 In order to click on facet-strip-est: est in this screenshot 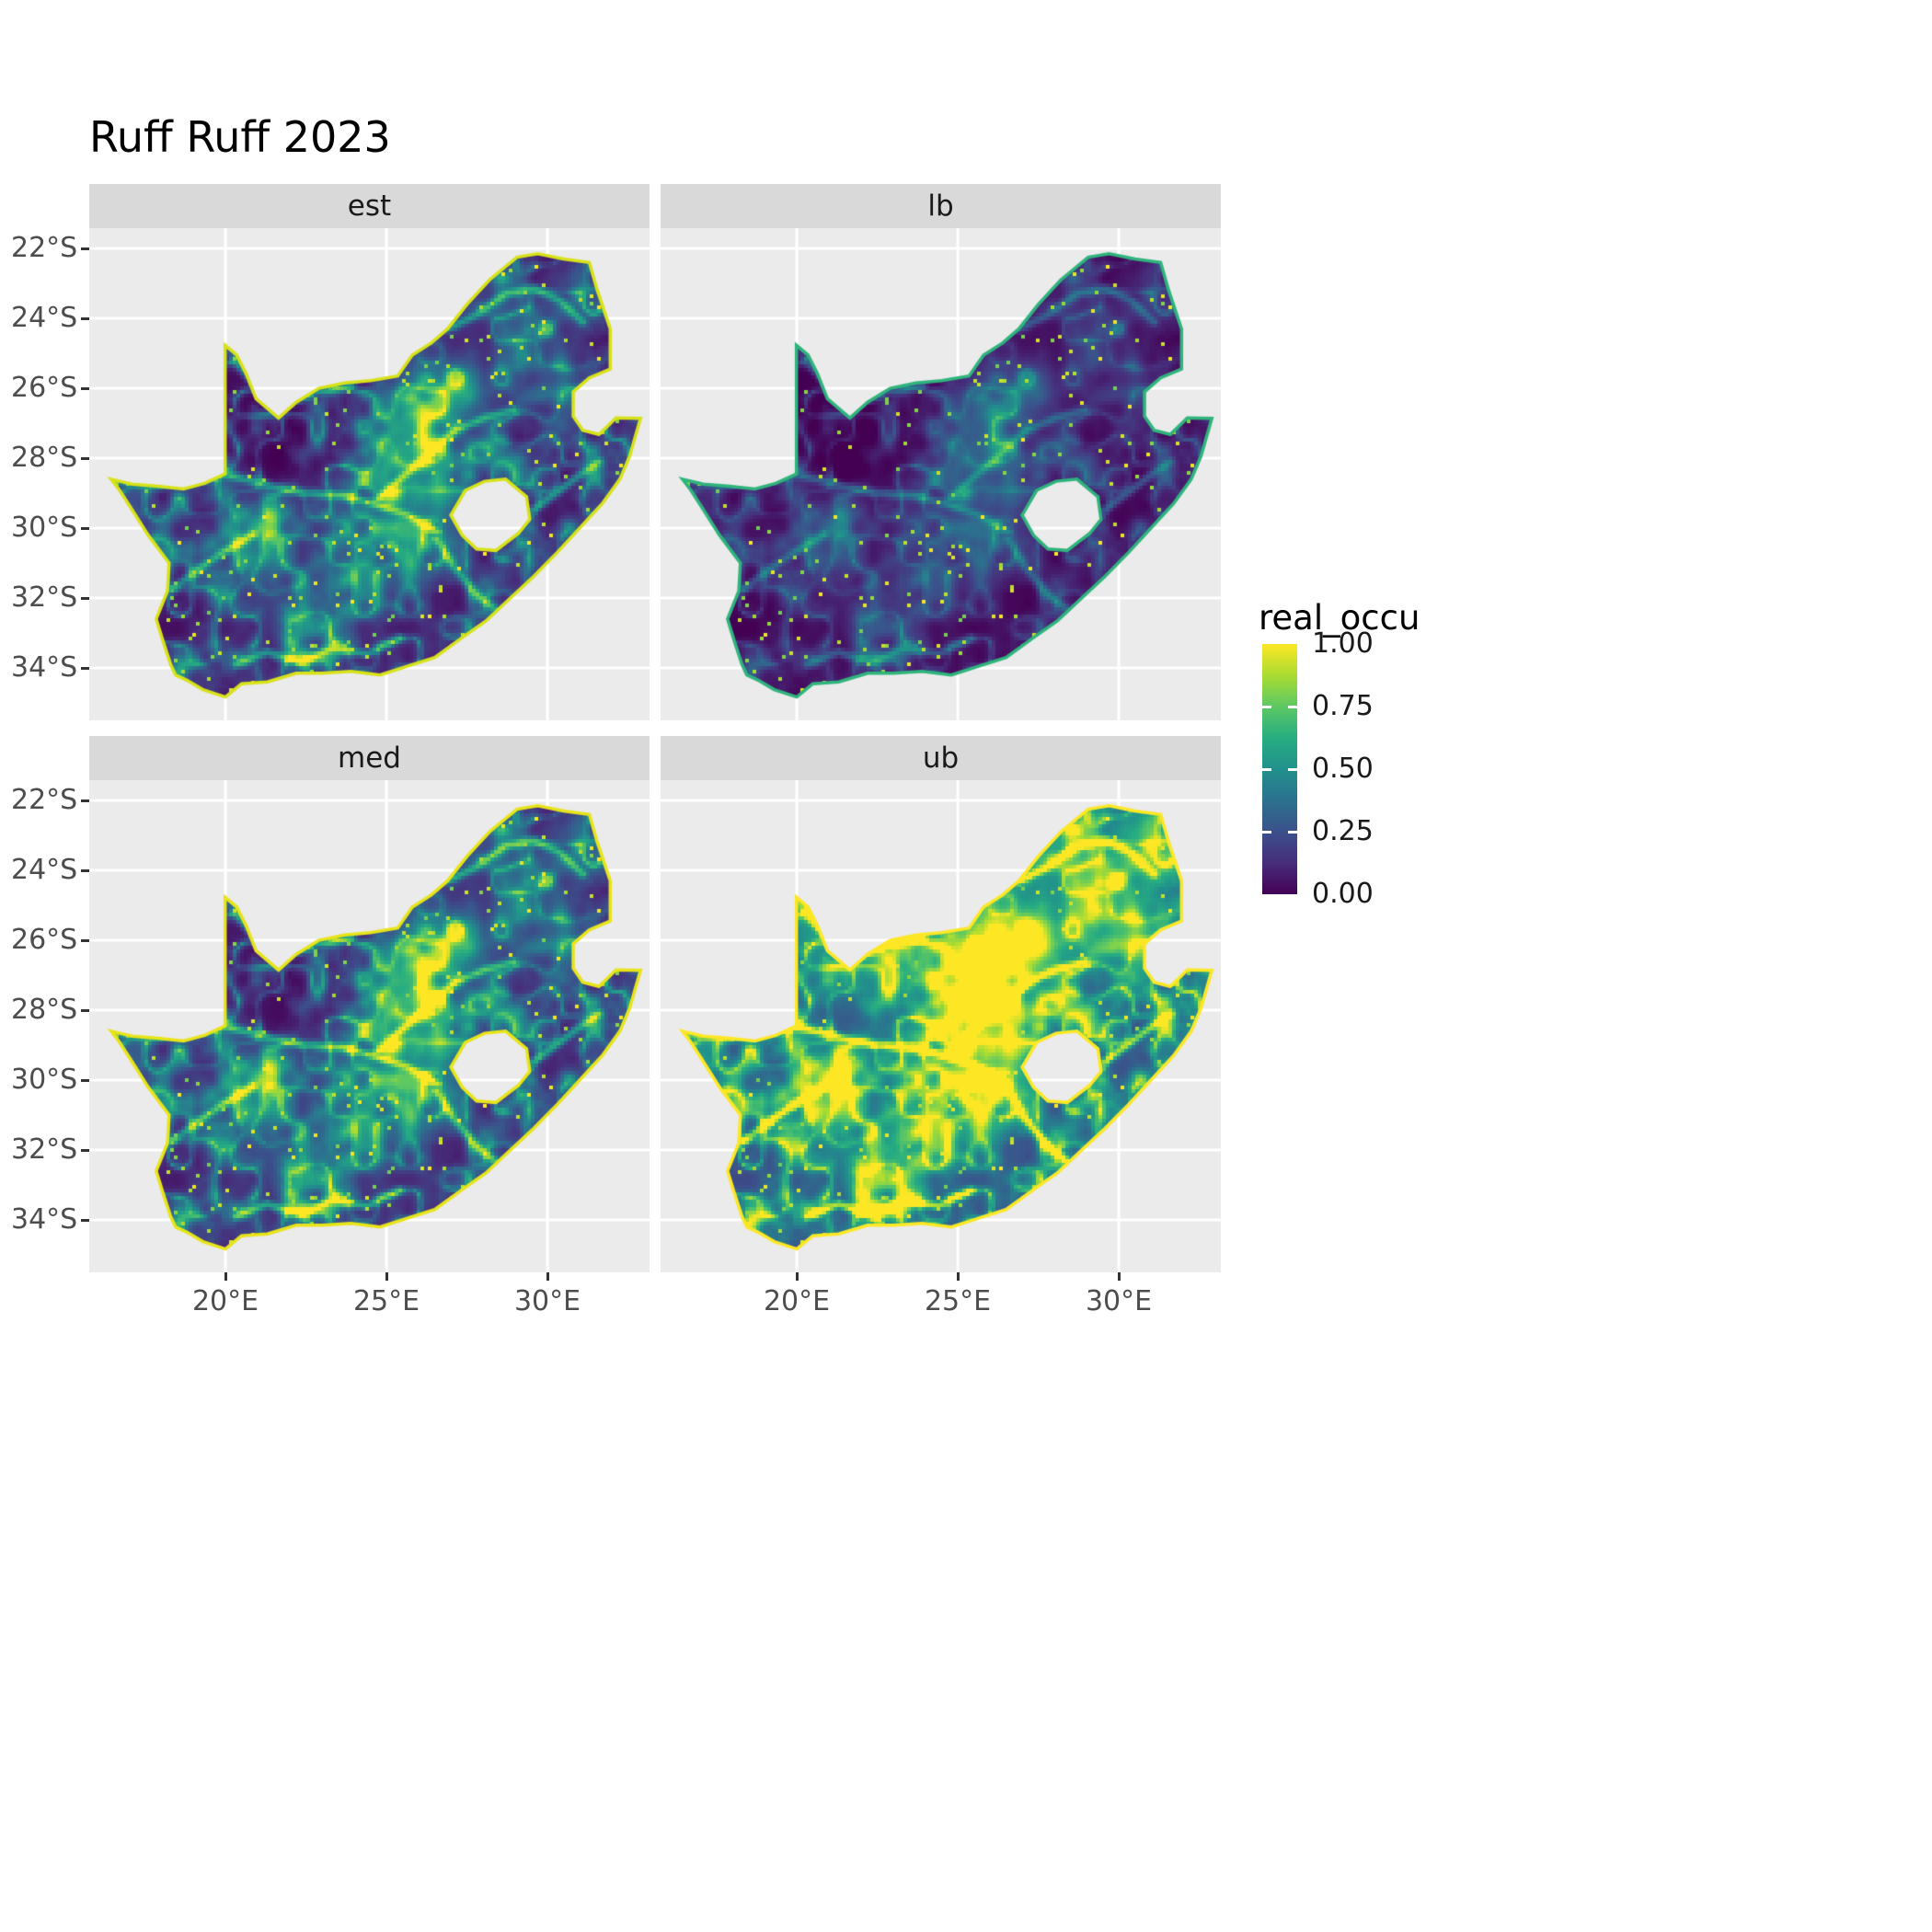, I will do `click(369, 206)`.